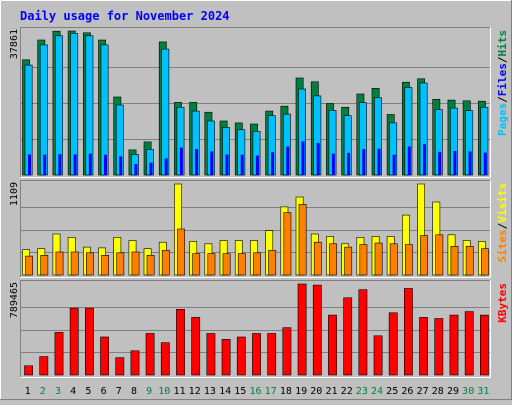 The image size is (512, 405). Describe the element at coordinates (502, 79) in the screenshot. I see `legend-part-files: Files` at that location.